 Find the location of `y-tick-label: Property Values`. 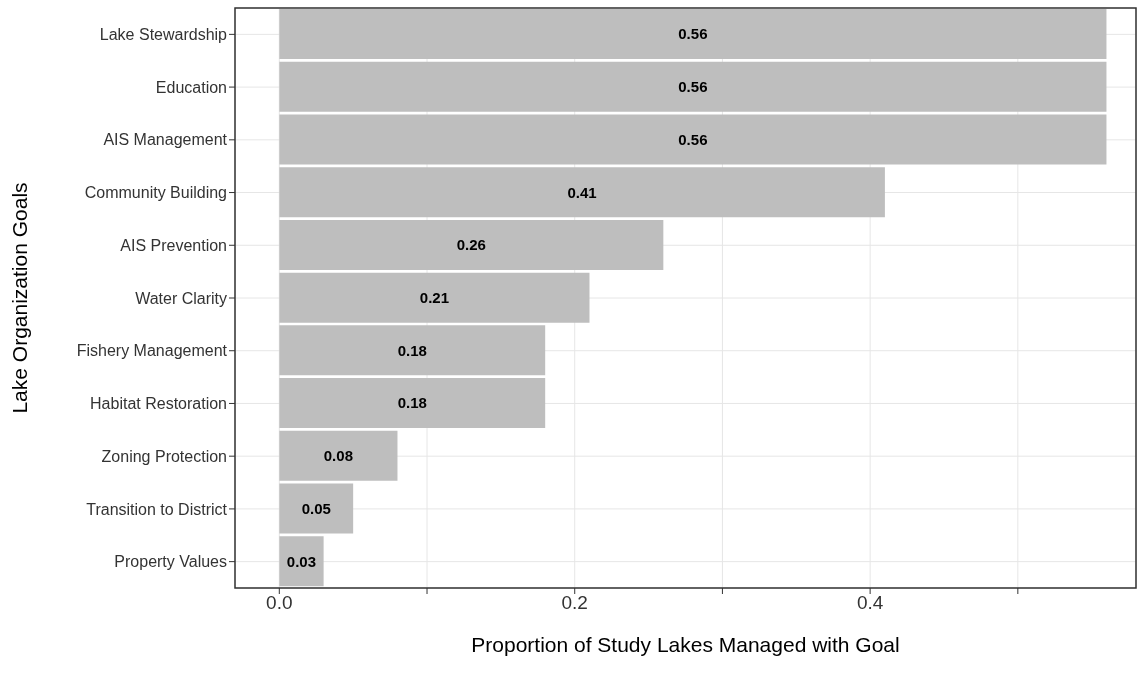

y-tick-label: Property Values is located at coordinates (170, 562).